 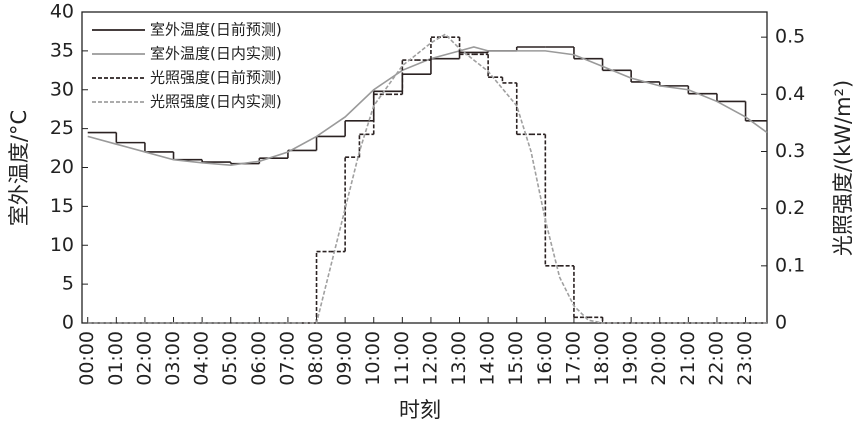 I want to click on x-tick-label: 09:00, so click(x=345, y=358).